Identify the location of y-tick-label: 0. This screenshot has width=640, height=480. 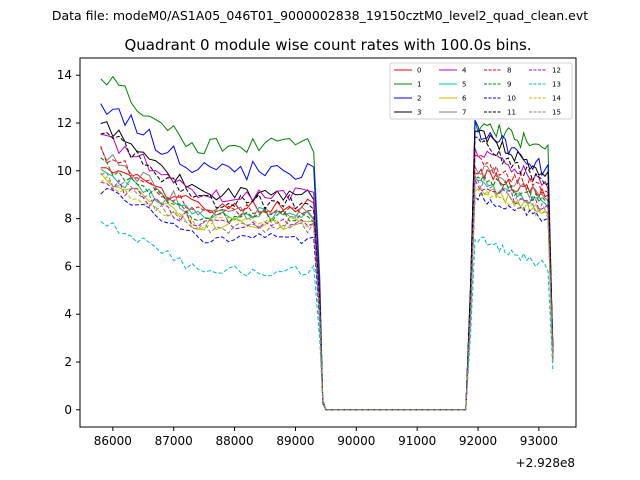
(68, 410).